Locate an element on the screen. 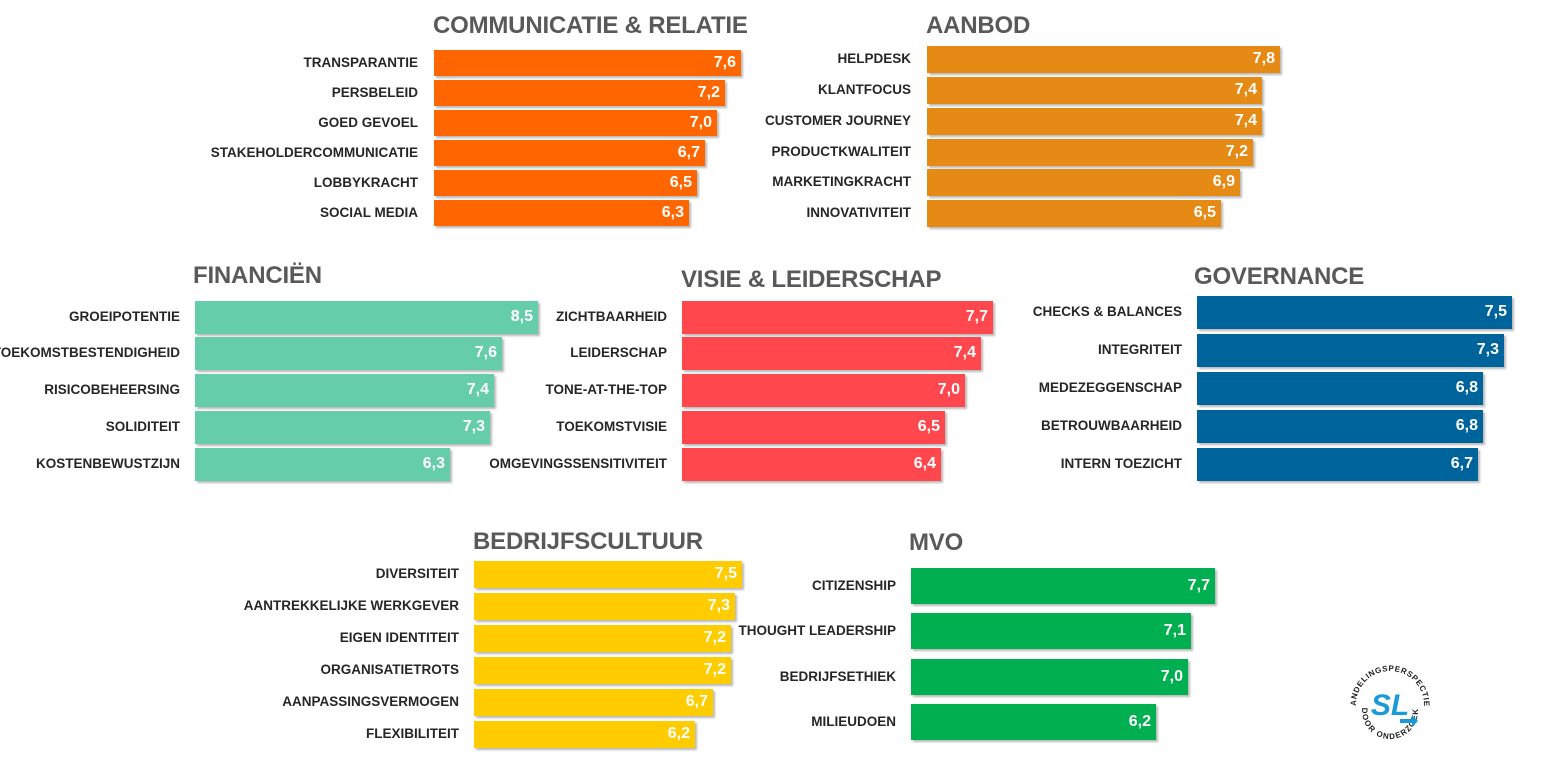 The height and width of the screenshot is (764, 1567). category-label: KOSTENBEWUSTZIJN is located at coordinates (107, 463).